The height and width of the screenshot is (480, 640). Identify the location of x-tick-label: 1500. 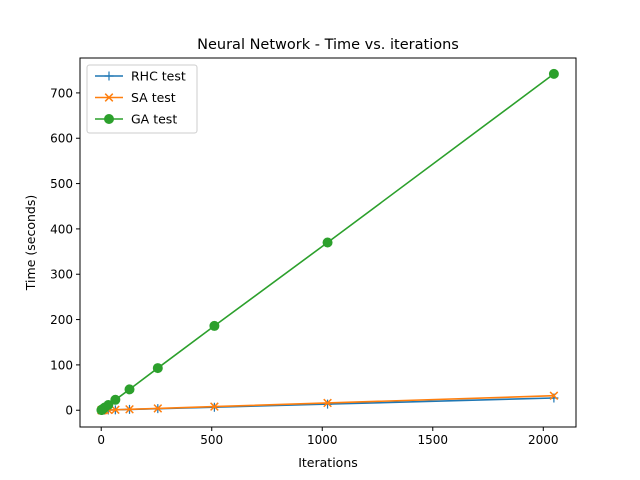
(432, 440).